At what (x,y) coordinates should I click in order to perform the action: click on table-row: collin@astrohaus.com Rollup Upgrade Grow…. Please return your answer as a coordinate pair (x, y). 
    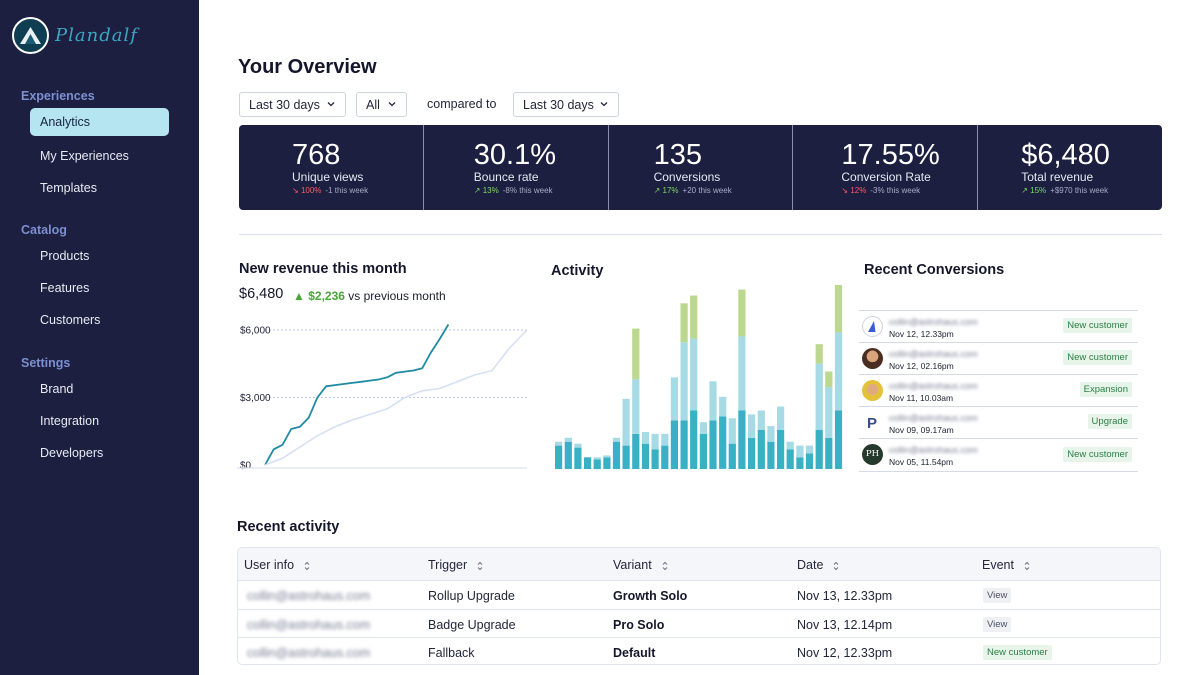
    Looking at the image, I should click on (699, 595).